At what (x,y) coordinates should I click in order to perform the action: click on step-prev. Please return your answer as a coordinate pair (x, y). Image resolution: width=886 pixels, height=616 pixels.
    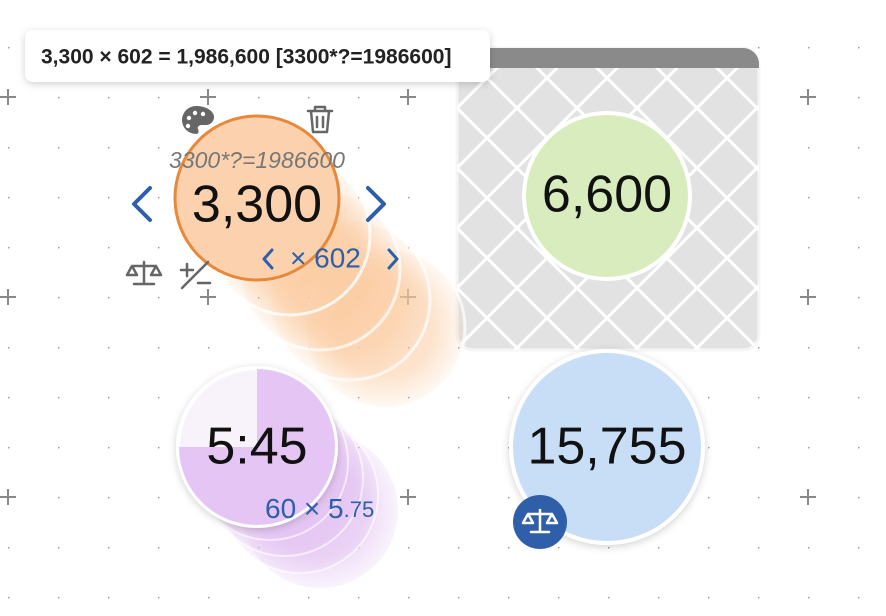
    Looking at the image, I should click on (268, 259).